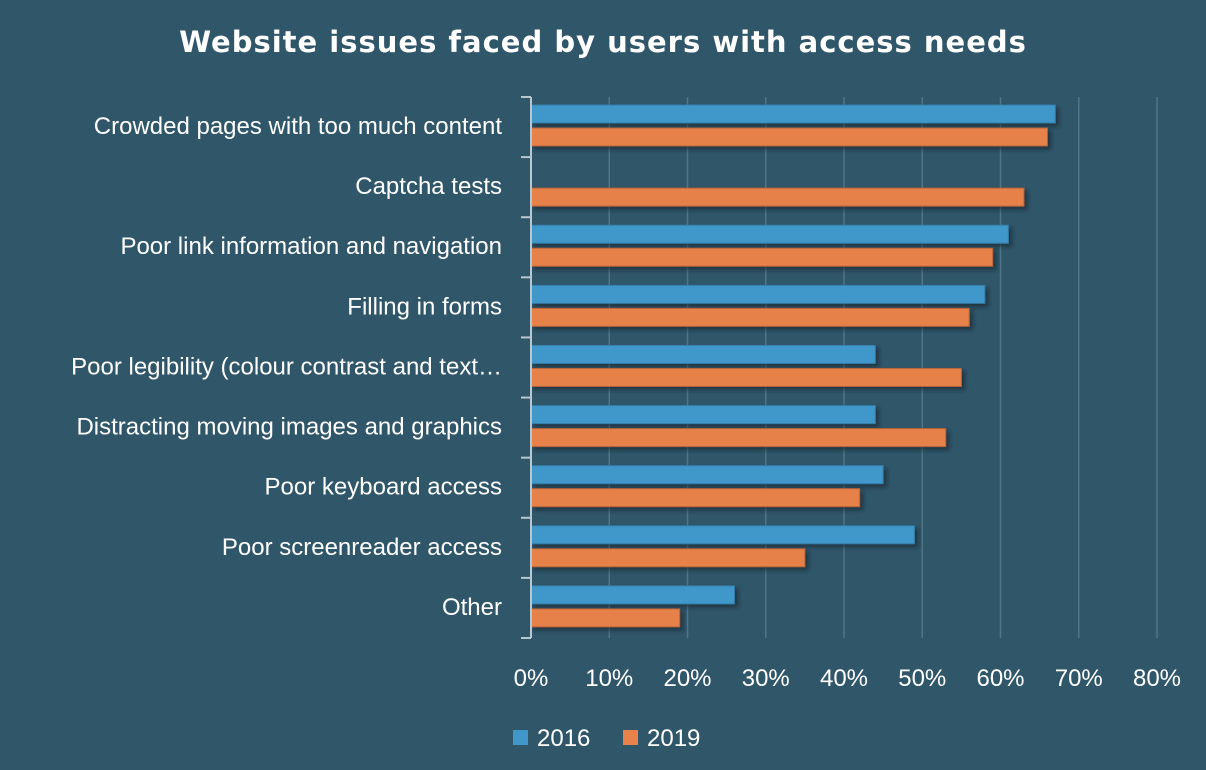 This screenshot has width=1206, height=770. What do you see at coordinates (383, 487) in the screenshot?
I see `category-label: Poor keyboard access` at bounding box center [383, 487].